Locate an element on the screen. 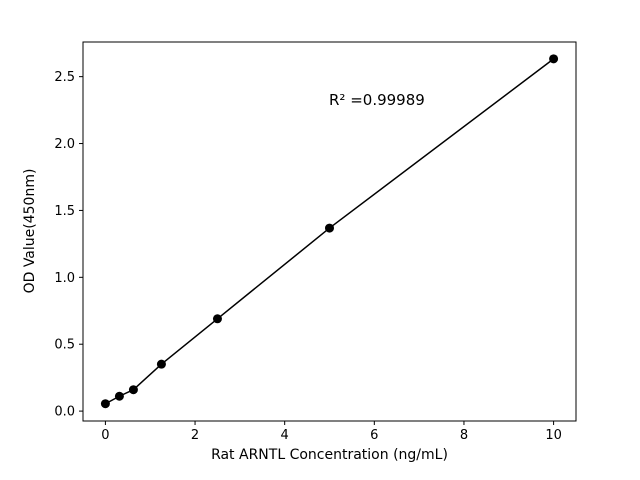 The width and height of the screenshot is (640, 480). x-tick-label: 4 is located at coordinates (285, 435).